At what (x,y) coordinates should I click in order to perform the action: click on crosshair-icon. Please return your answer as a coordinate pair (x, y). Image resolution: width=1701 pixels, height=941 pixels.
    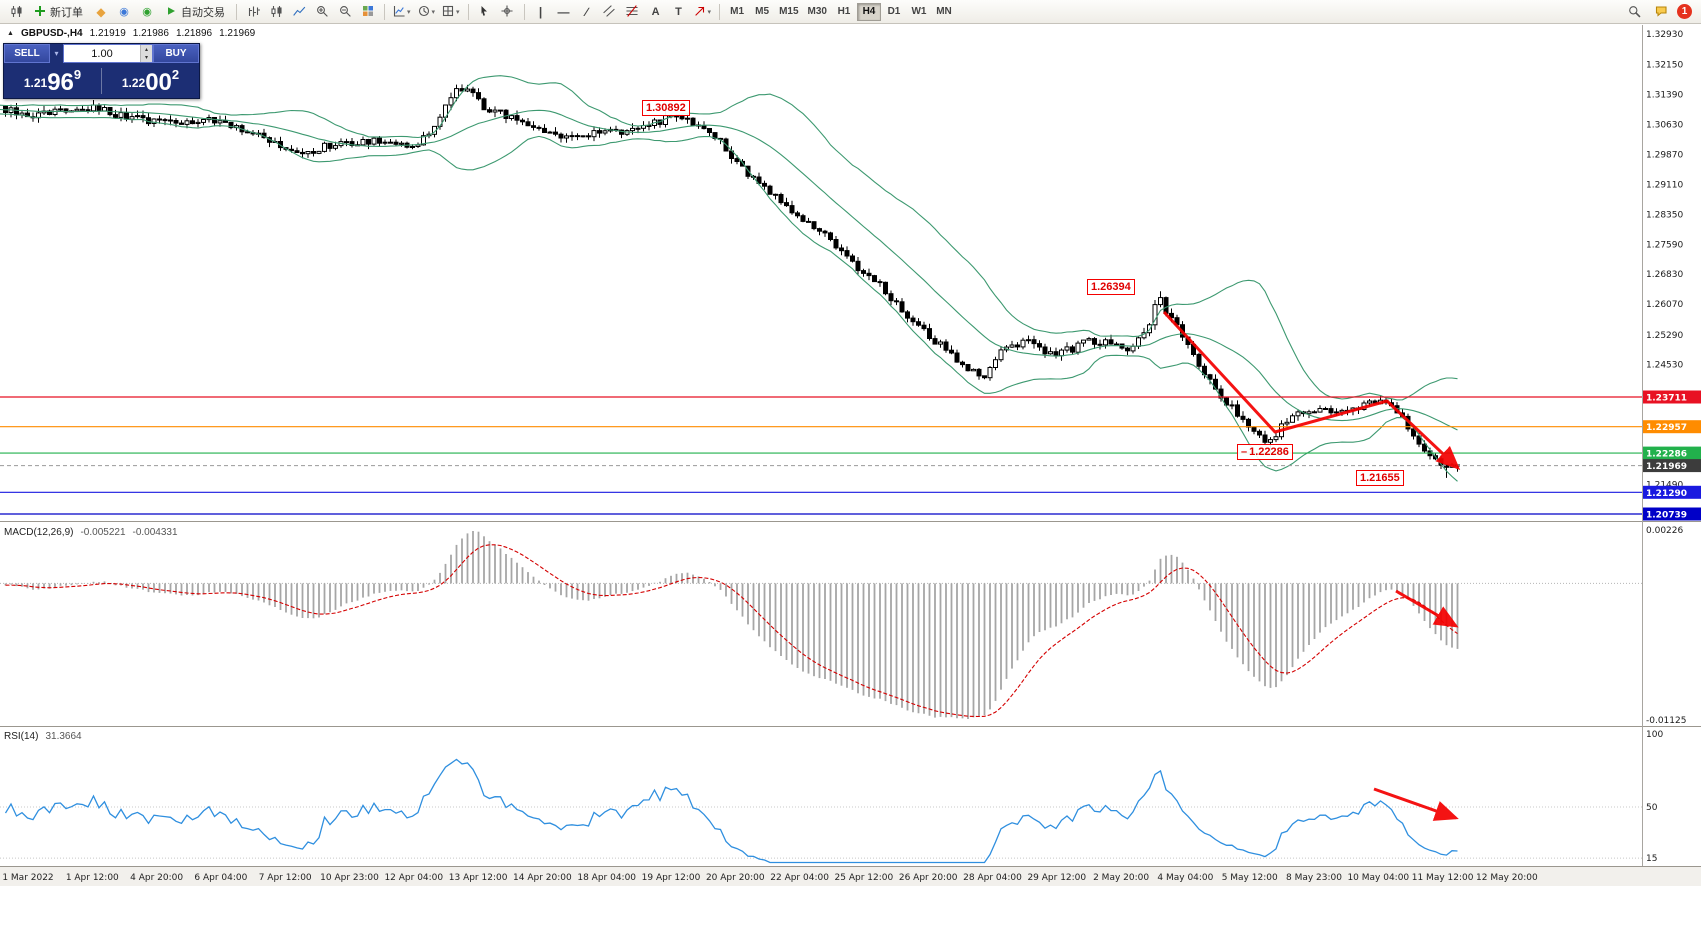
    Looking at the image, I should click on (508, 12).